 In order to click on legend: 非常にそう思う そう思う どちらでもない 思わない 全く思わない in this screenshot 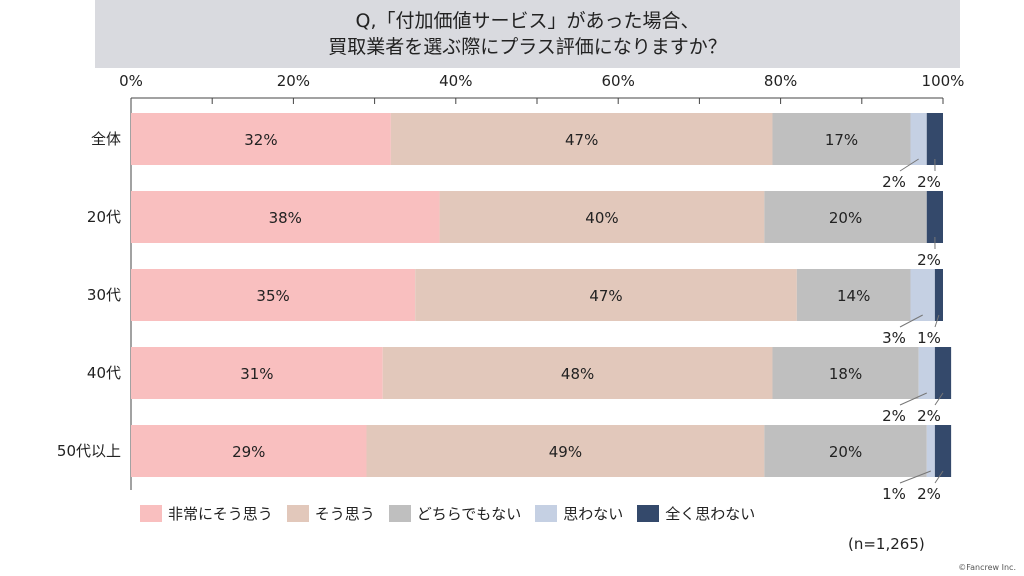, I will do `click(447, 513)`.